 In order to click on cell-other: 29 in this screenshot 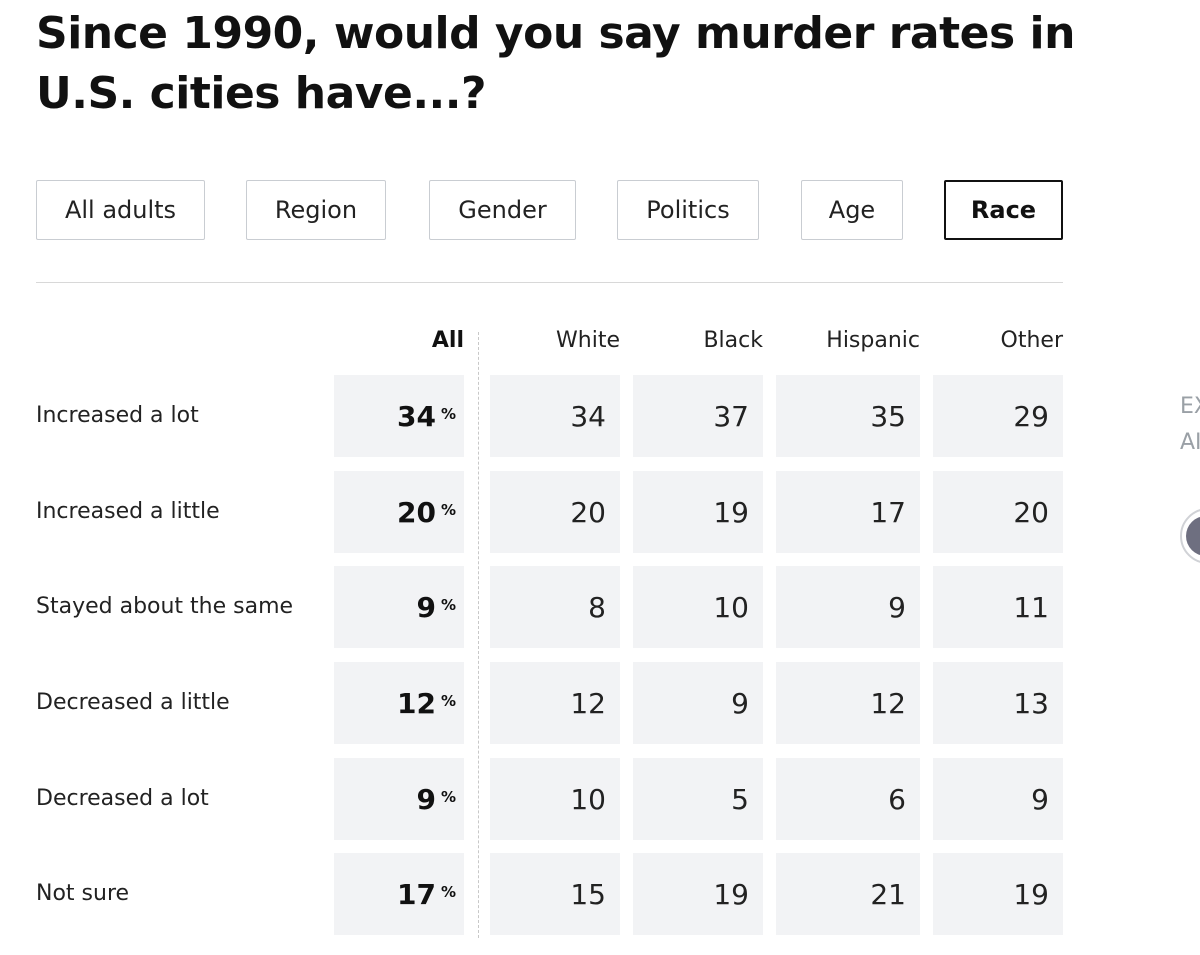, I will do `click(998, 416)`.